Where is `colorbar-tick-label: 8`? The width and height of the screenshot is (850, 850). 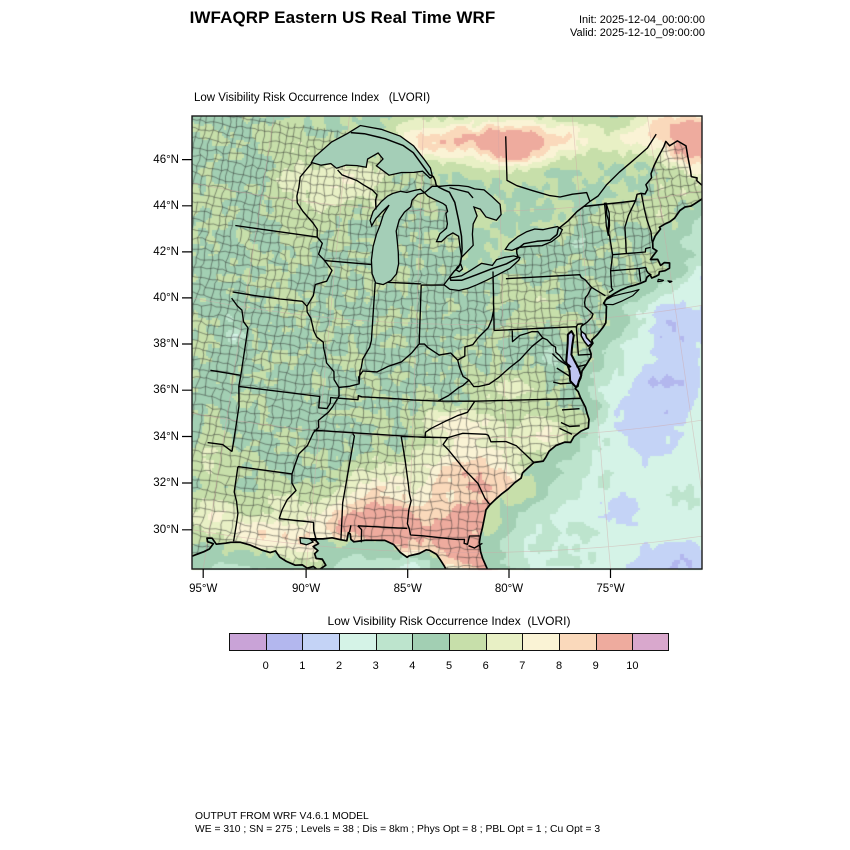 colorbar-tick-label: 8 is located at coordinates (559, 666).